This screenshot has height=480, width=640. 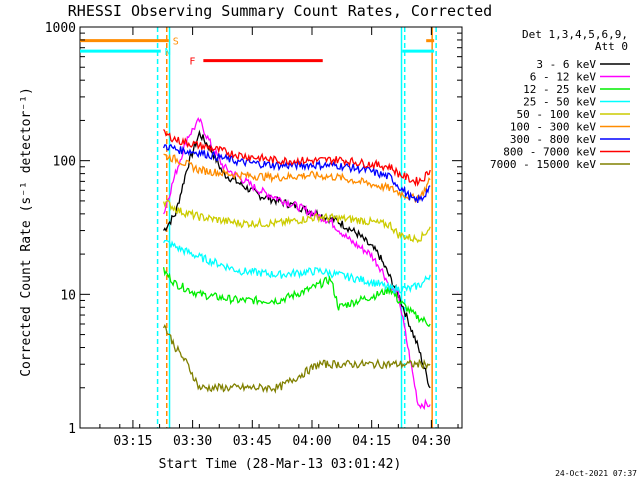 I want to click on x-tick-label: 03:30, so click(x=192, y=441).